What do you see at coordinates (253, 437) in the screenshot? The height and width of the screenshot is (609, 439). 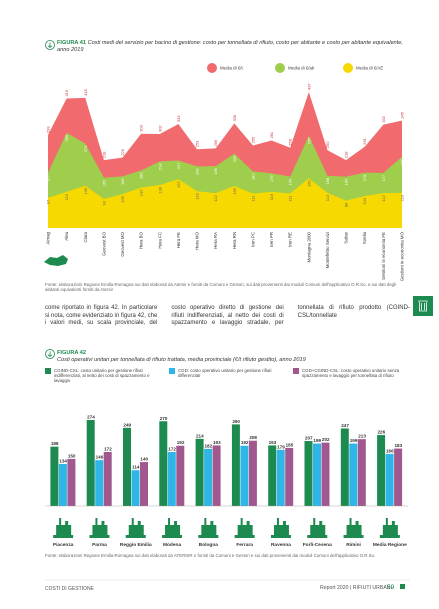 I see `value-label: 208` at bounding box center [253, 437].